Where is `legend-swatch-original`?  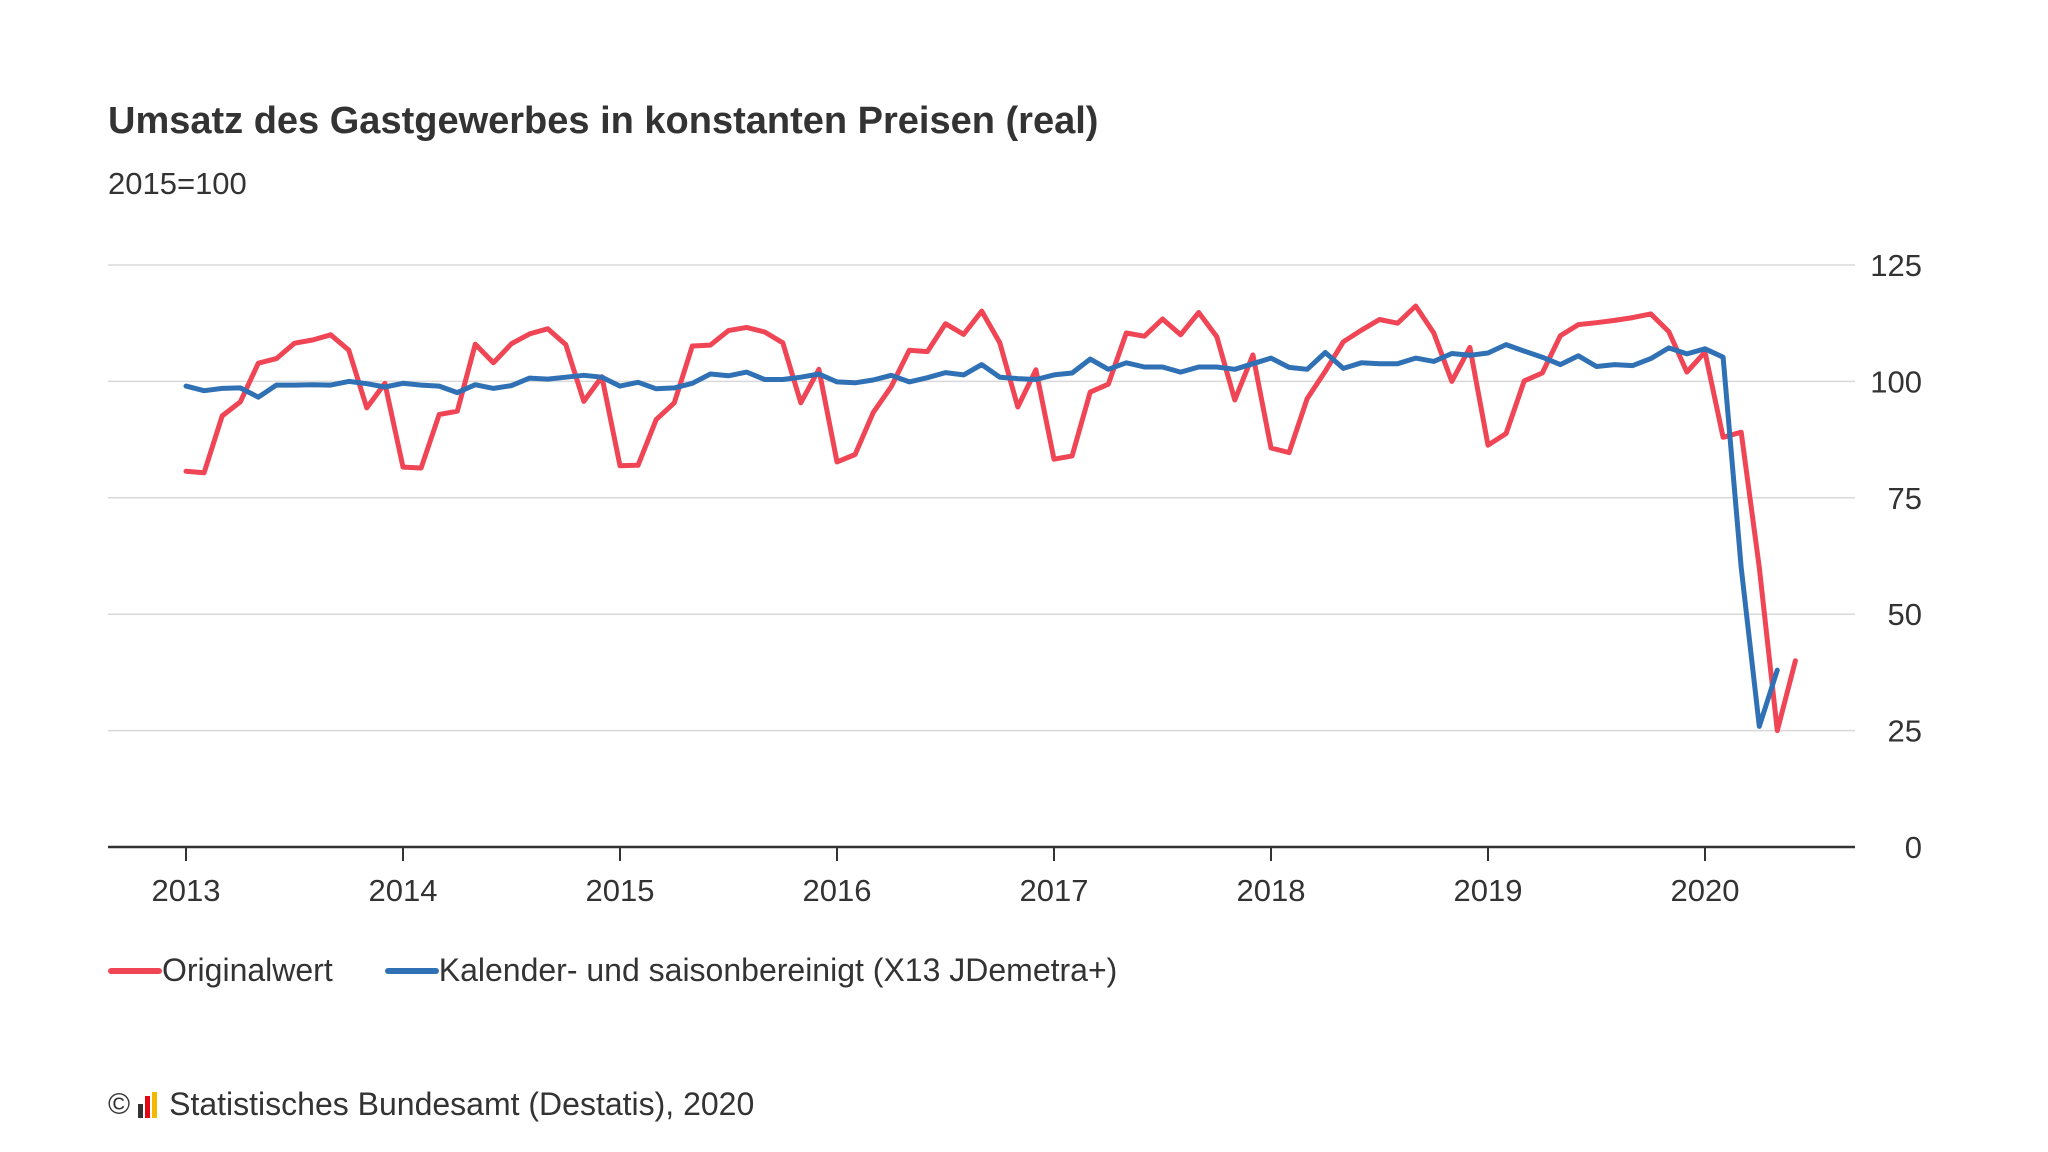
legend-swatch-original is located at coordinates (135, 970).